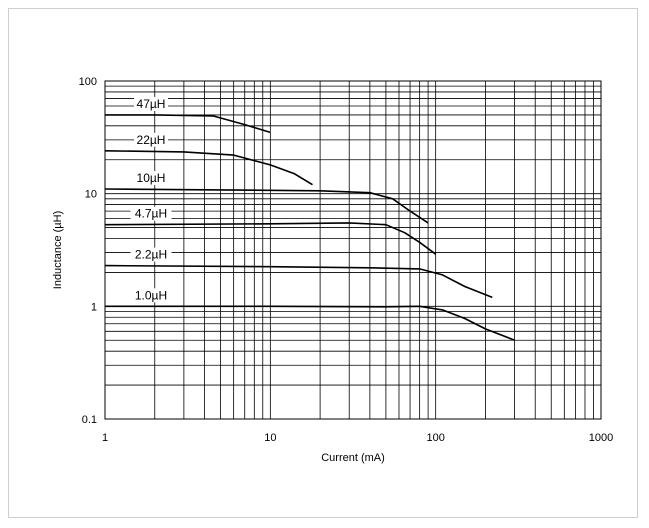 The image size is (649, 528). I want to click on x-tick-label: 1, so click(105, 438).